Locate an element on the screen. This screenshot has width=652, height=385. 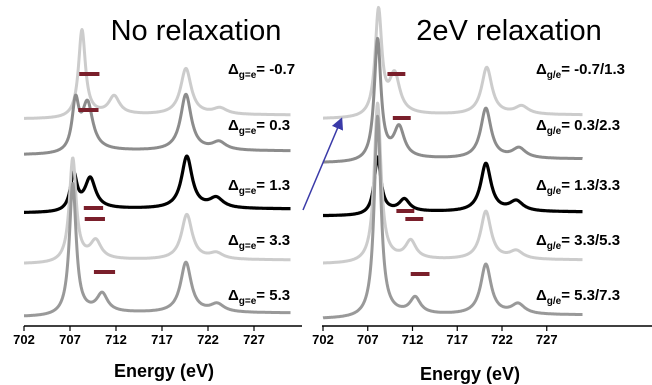
x-axis-title-left: Energy (eV) is located at coordinates (164, 371).